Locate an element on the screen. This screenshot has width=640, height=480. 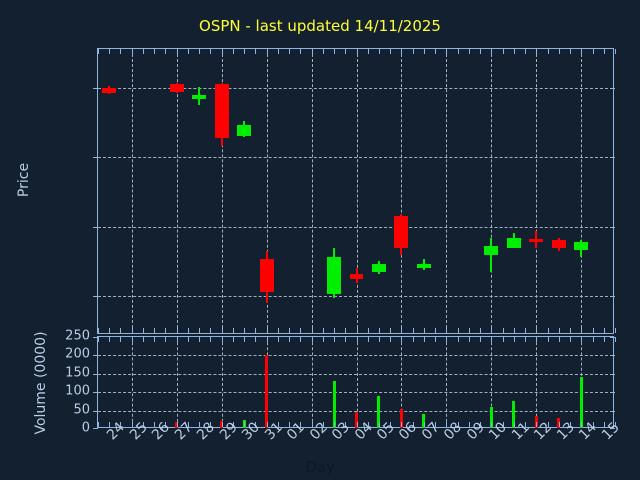
volume-tick-label: 250 is located at coordinates (77, 336).